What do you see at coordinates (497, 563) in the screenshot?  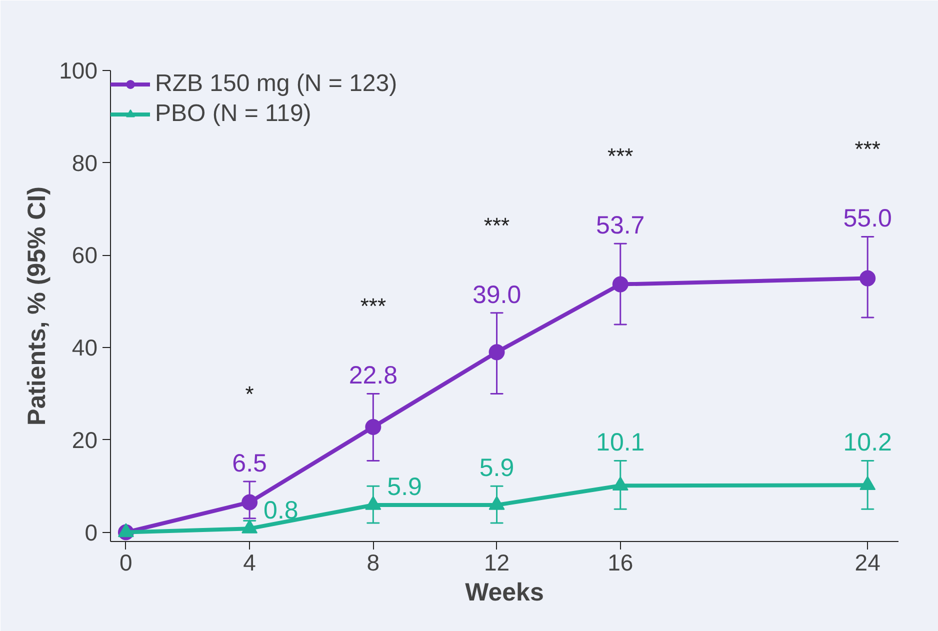 I see `x-tick-label: 12` at bounding box center [497, 563].